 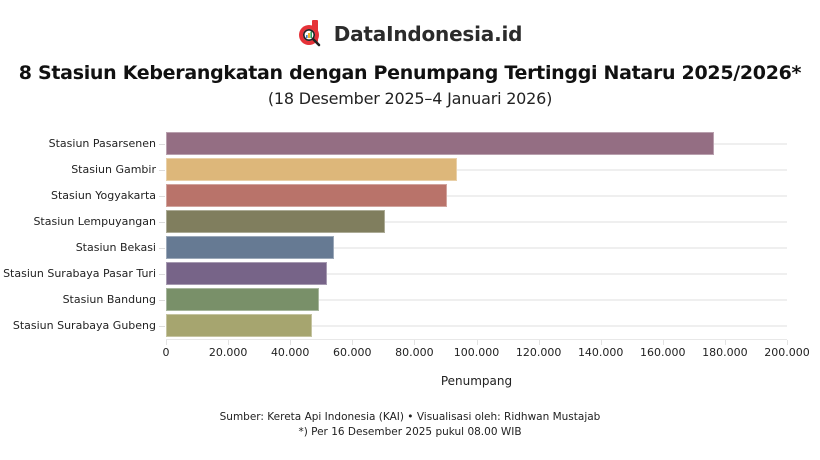 I want to click on x-axis-tick-label: 160.000, so click(x=663, y=352).